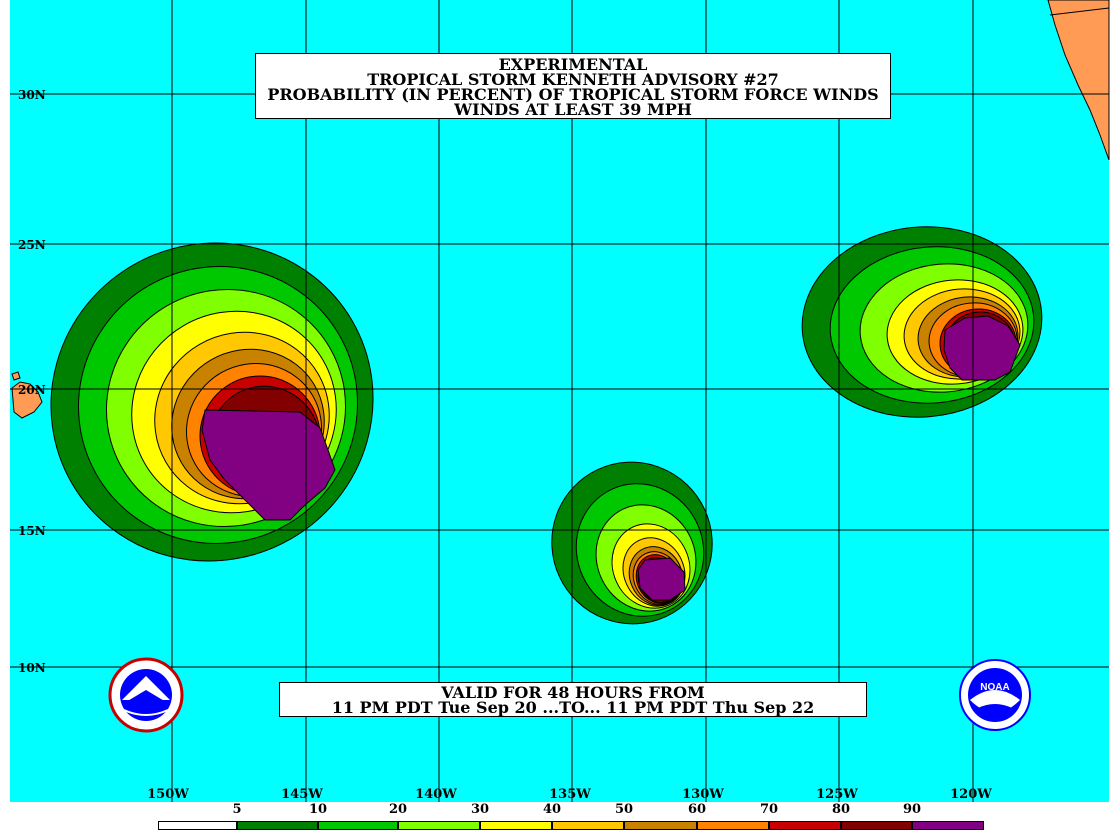 The image size is (1119, 839). What do you see at coordinates (27, 400) in the screenshot?
I see `land-hawaii` at bounding box center [27, 400].